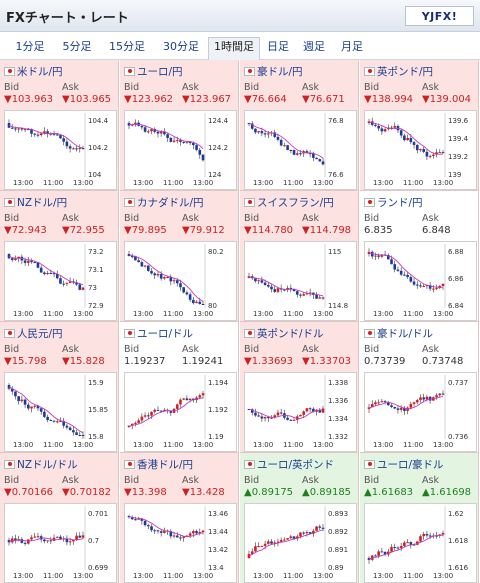 Image resolution: width=480 pixels, height=583 pixels. What do you see at coordinates (314, 46) in the screenshot?
I see `tab-weekly: 週足` at bounding box center [314, 46].